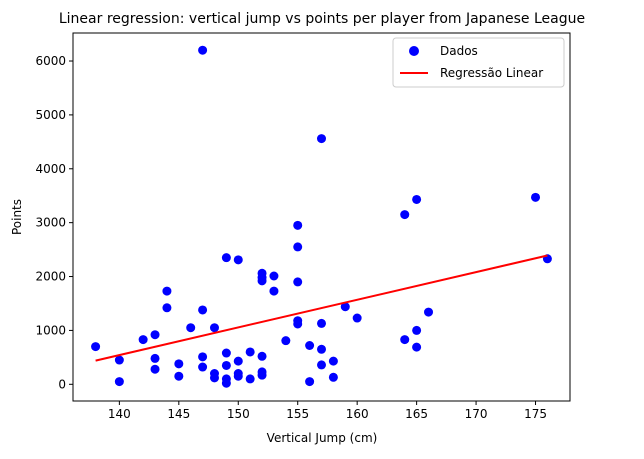 The image size is (644, 459). What do you see at coordinates (327, 411) in the screenshot?
I see `x-axis: 140 145 150 155 160 165 170 175` at bounding box center [327, 411].